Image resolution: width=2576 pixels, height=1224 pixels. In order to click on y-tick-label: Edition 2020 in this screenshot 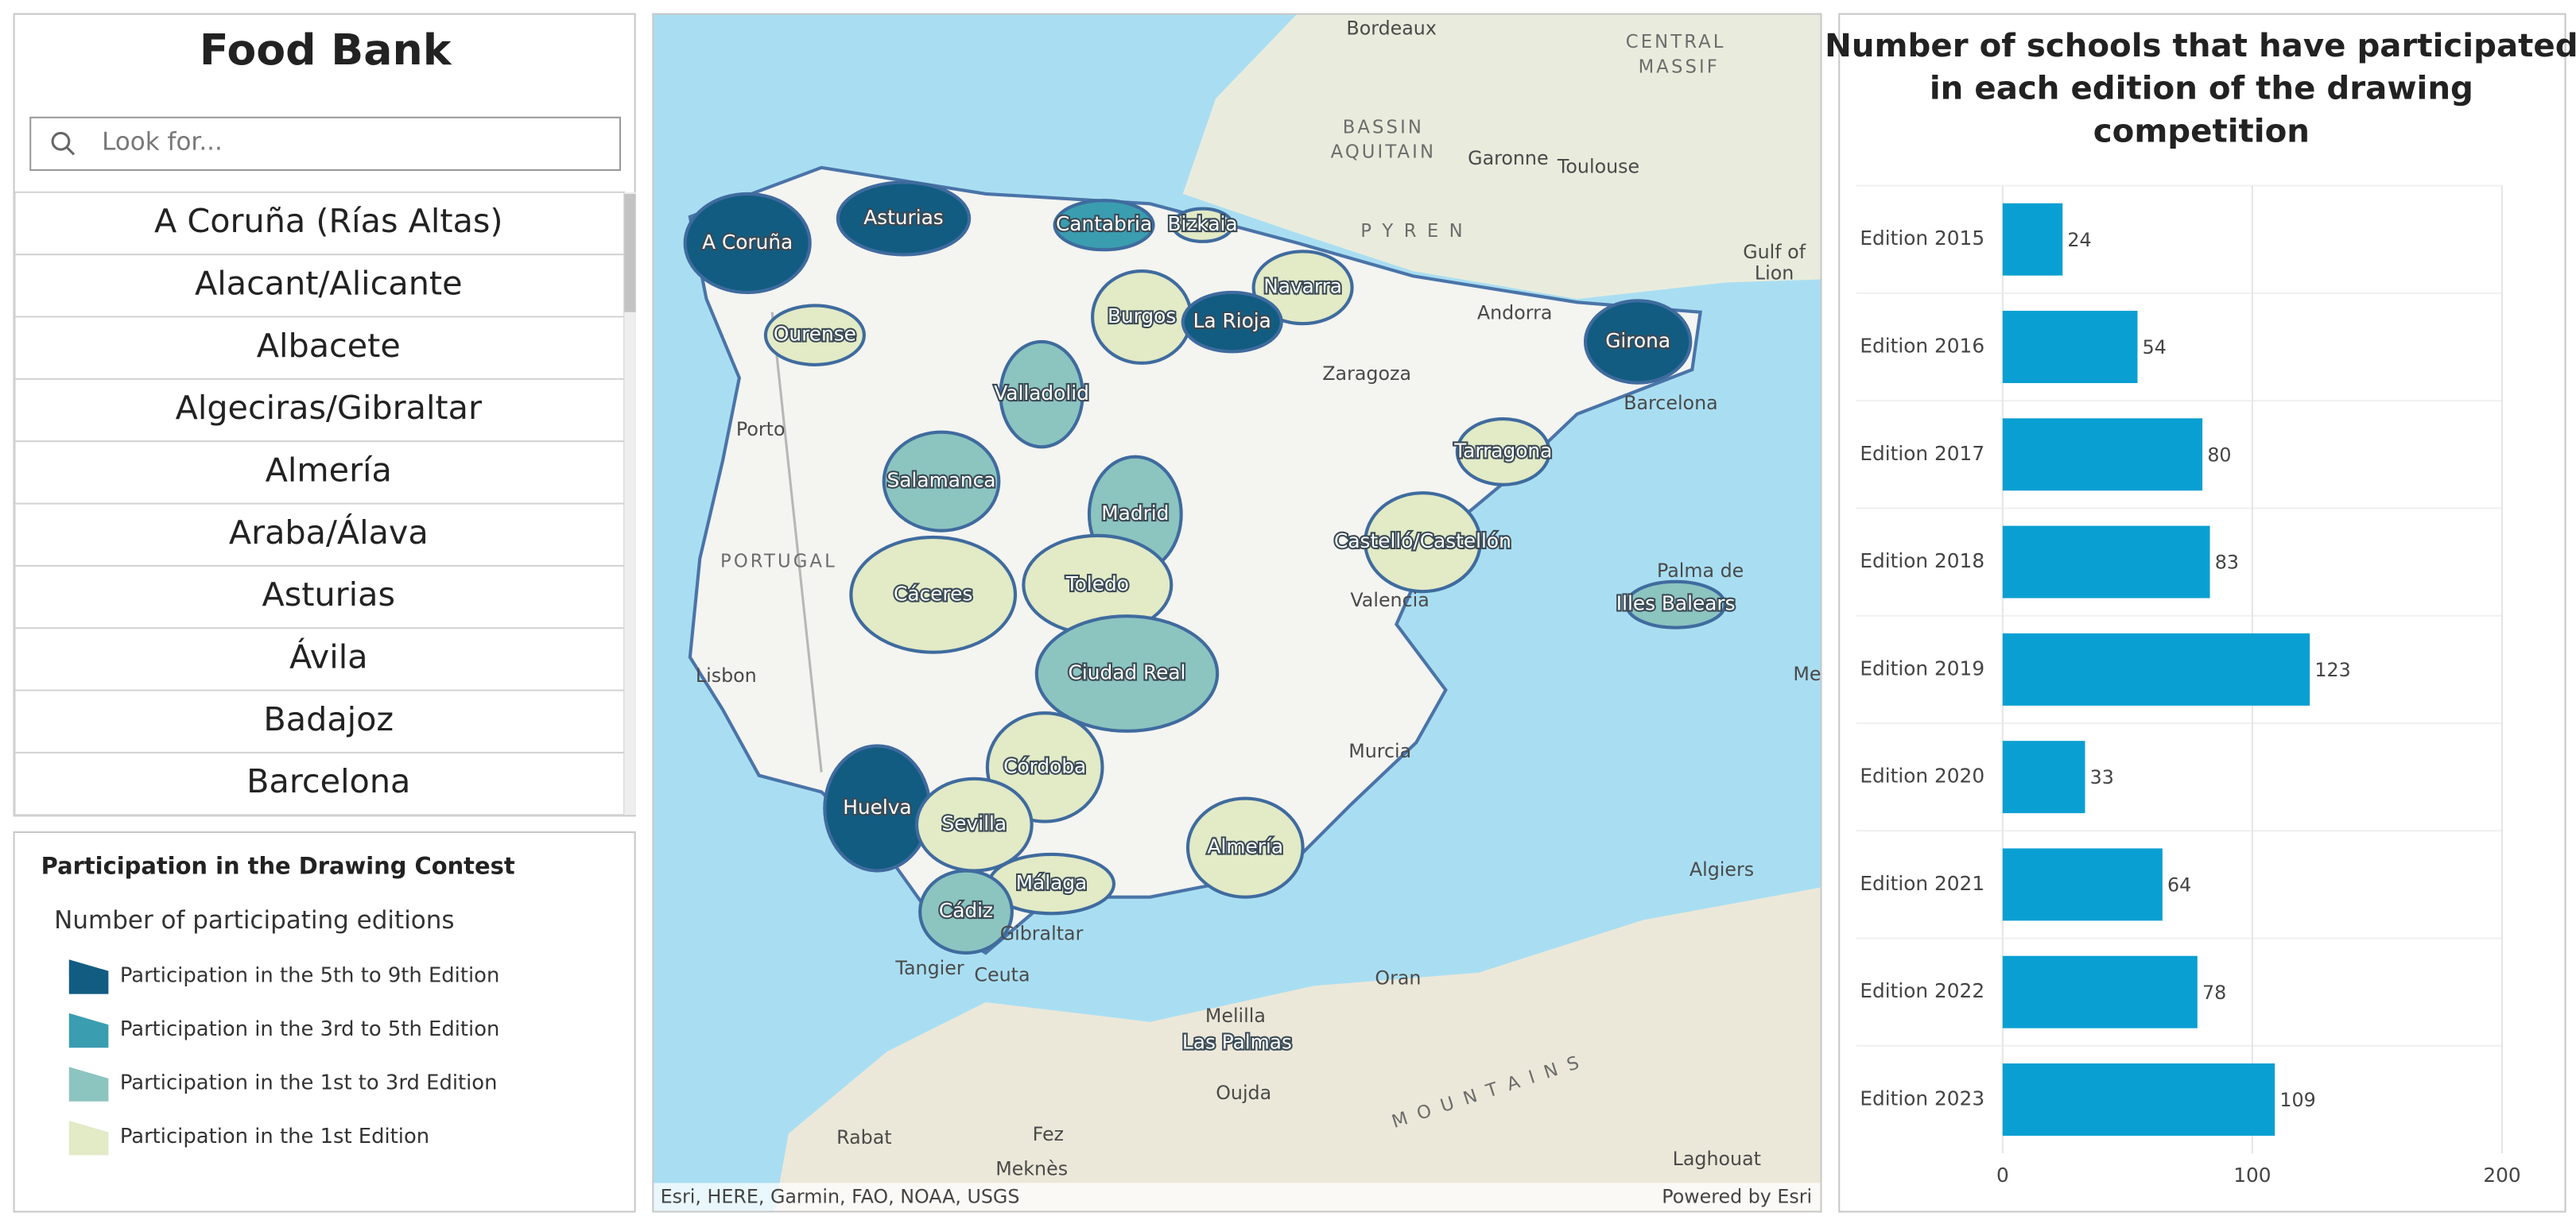, I will do `click(1922, 776)`.